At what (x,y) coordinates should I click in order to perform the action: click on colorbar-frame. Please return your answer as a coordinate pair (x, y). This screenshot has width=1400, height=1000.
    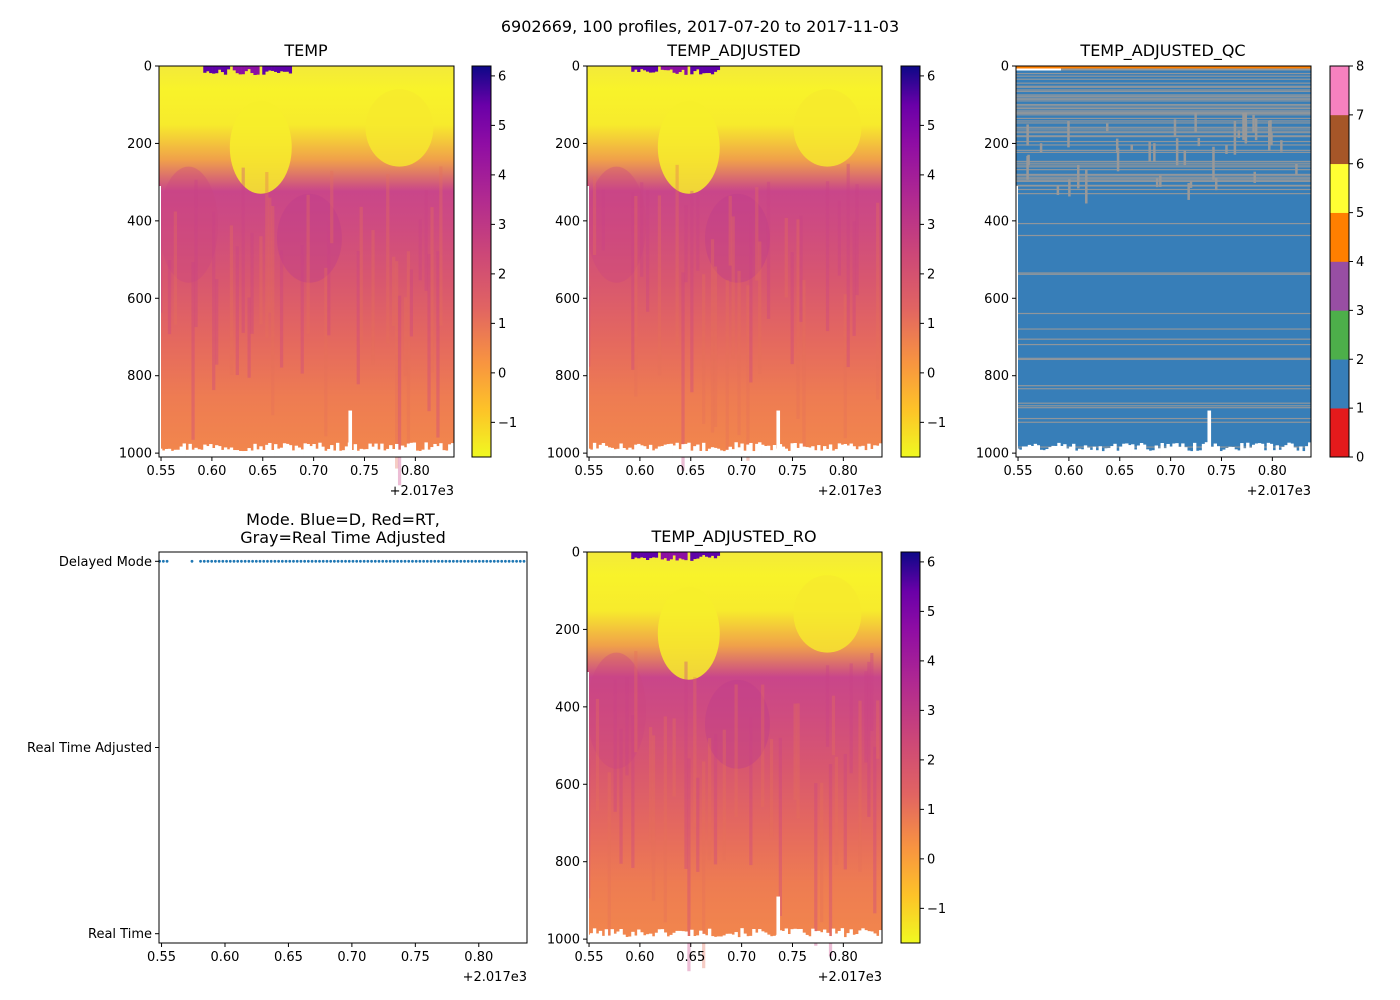
    Looking at the image, I should click on (910, 747).